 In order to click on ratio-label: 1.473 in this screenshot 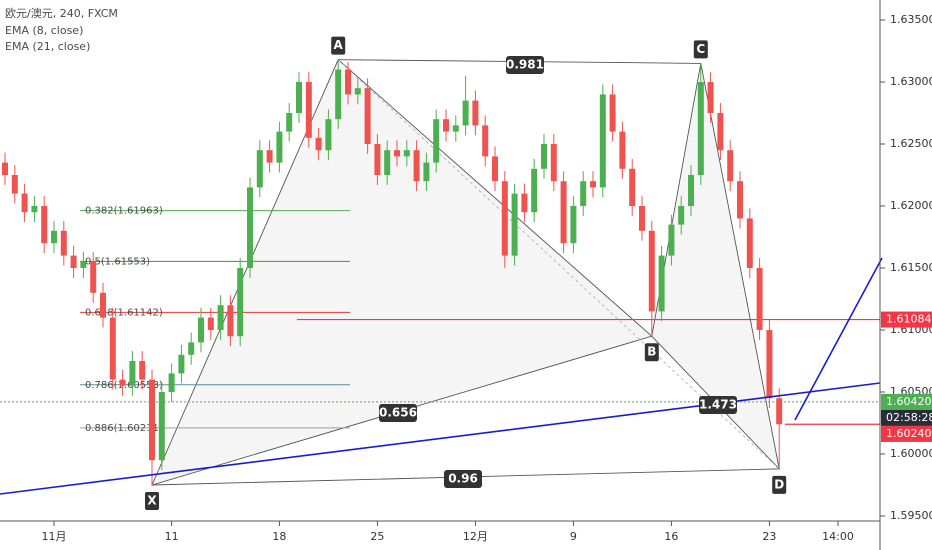, I will do `click(718, 405)`.